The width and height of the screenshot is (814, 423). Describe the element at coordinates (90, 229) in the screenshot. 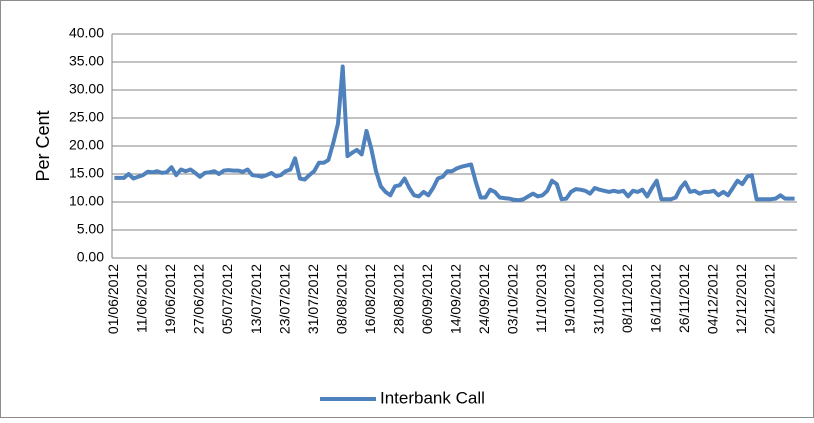

I see `y-tick-label: 5.00` at that location.